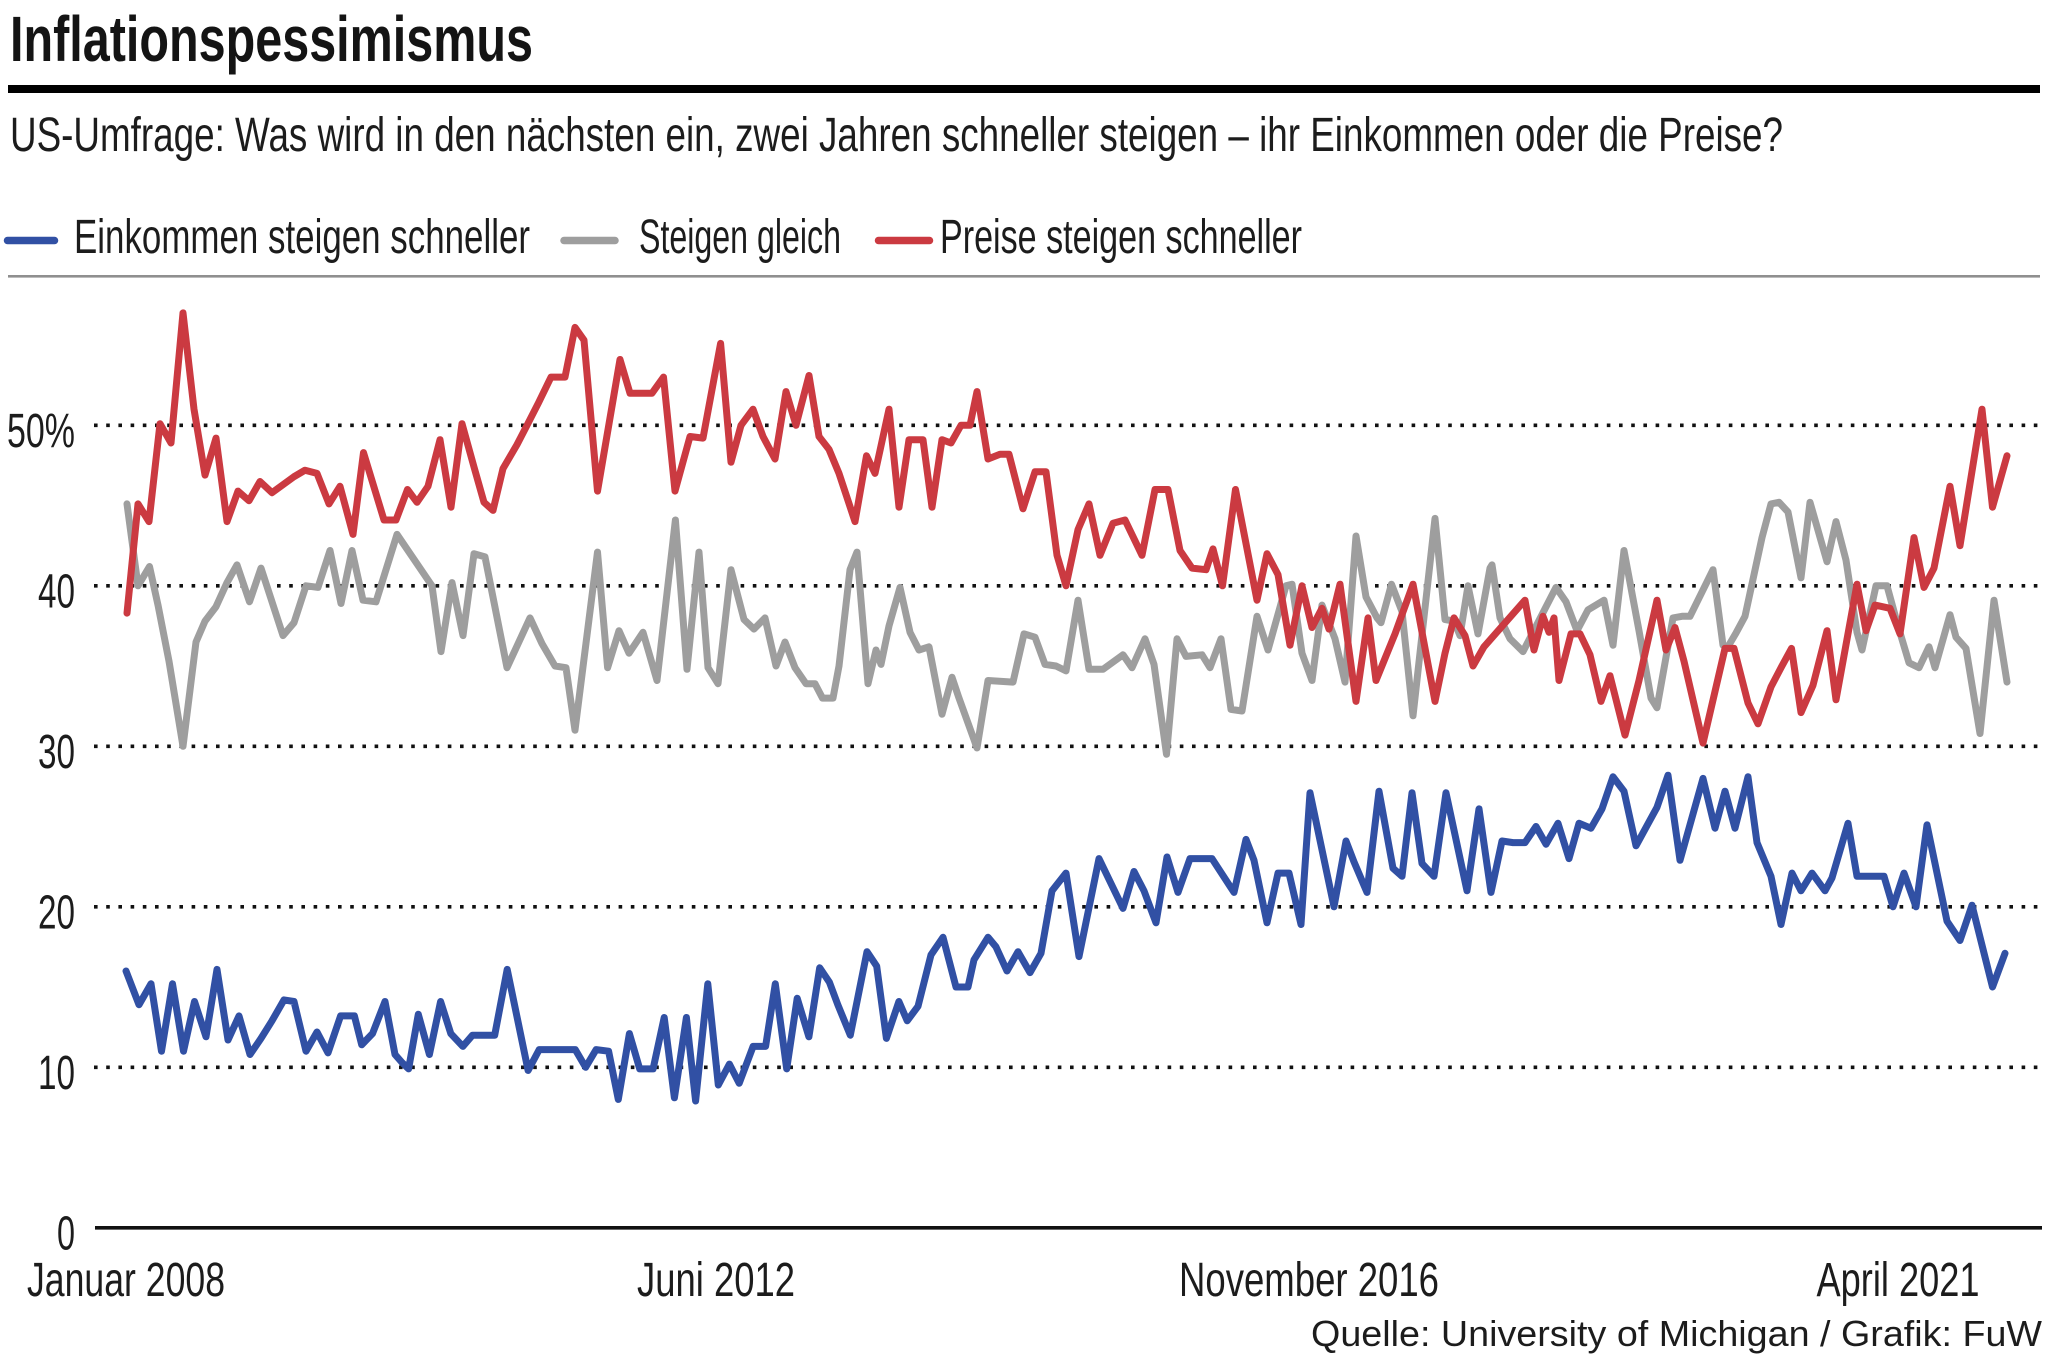 This screenshot has height=1368, width=2048. What do you see at coordinates (1898, 1280) in the screenshot?
I see `svg-text: April 2021` at bounding box center [1898, 1280].